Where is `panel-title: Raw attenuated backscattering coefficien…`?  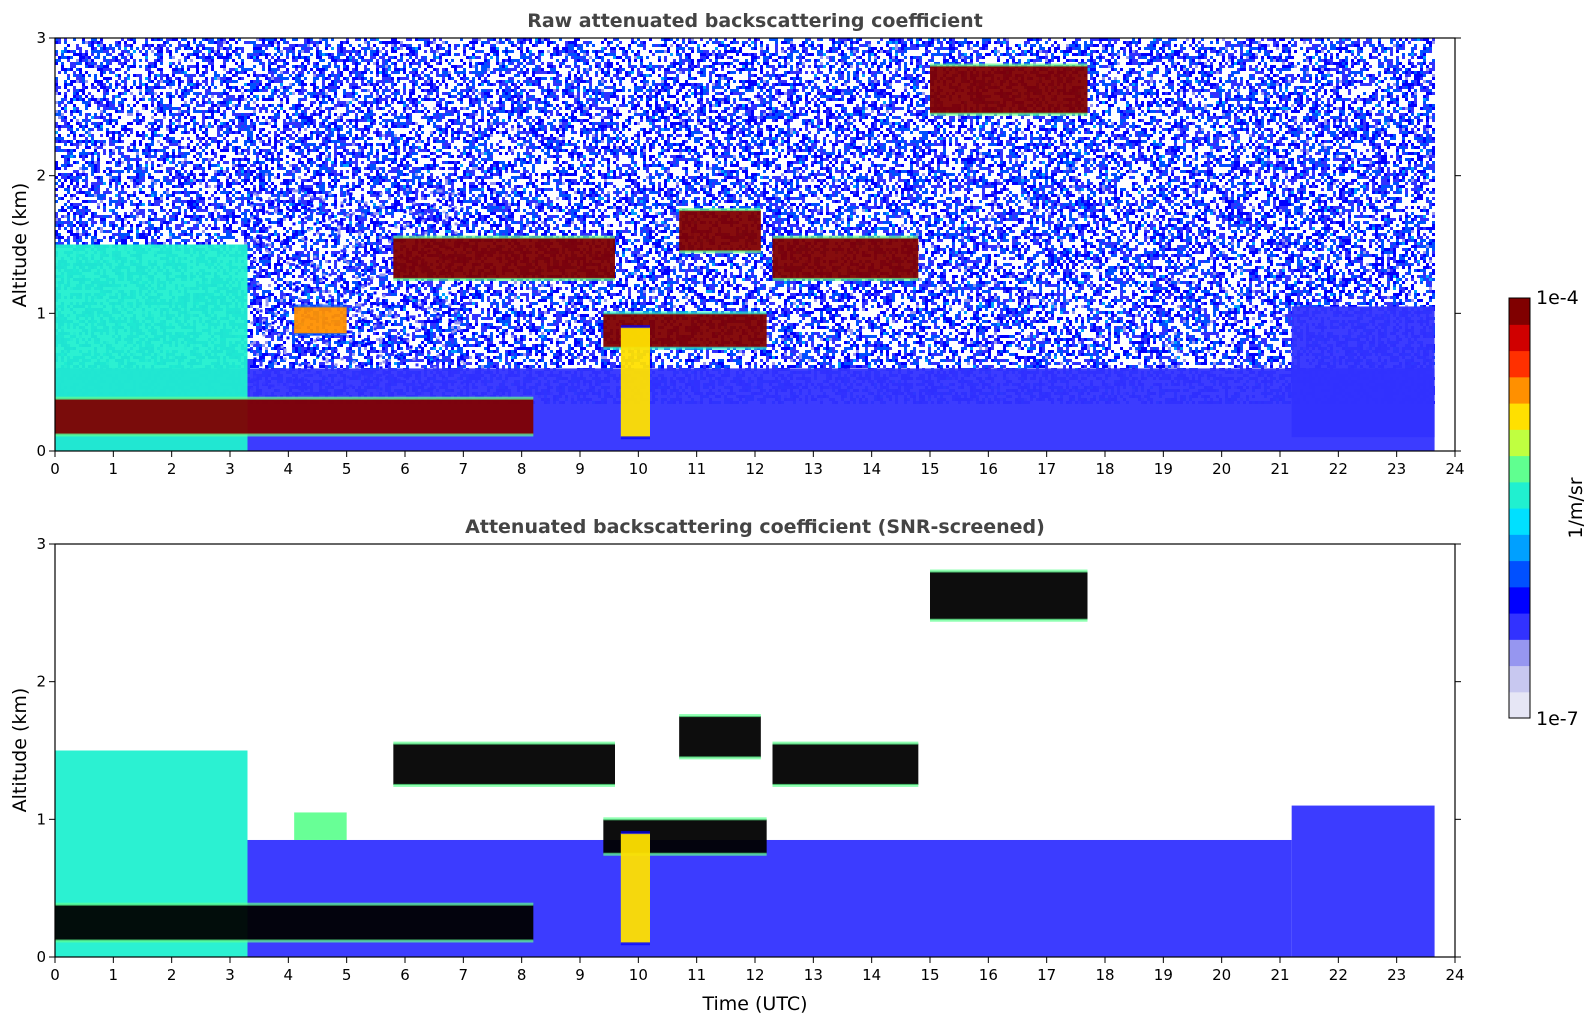 panel-title: Raw attenuated backscattering coefficien… is located at coordinates (755, 21).